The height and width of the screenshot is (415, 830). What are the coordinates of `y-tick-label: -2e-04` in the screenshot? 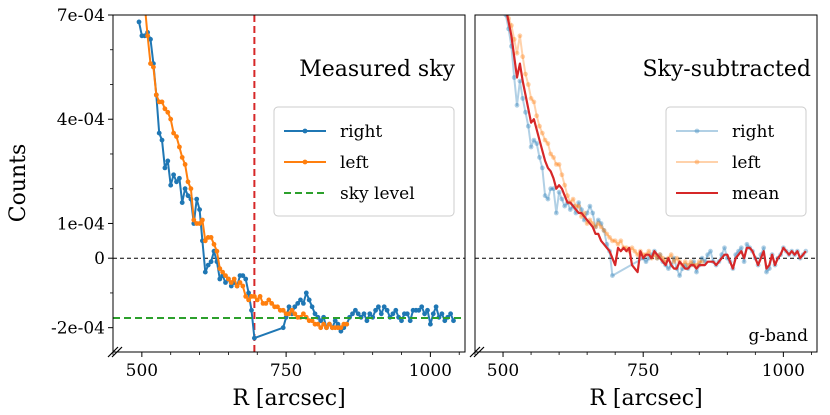 It's located at (78, 329).